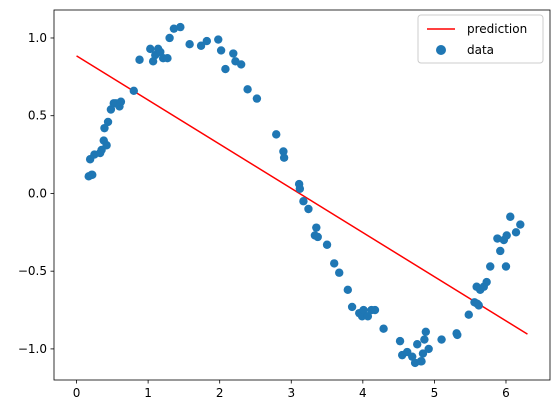 The image size is (559, 413). I want to click on legend: prediction data, so click(480, 39).